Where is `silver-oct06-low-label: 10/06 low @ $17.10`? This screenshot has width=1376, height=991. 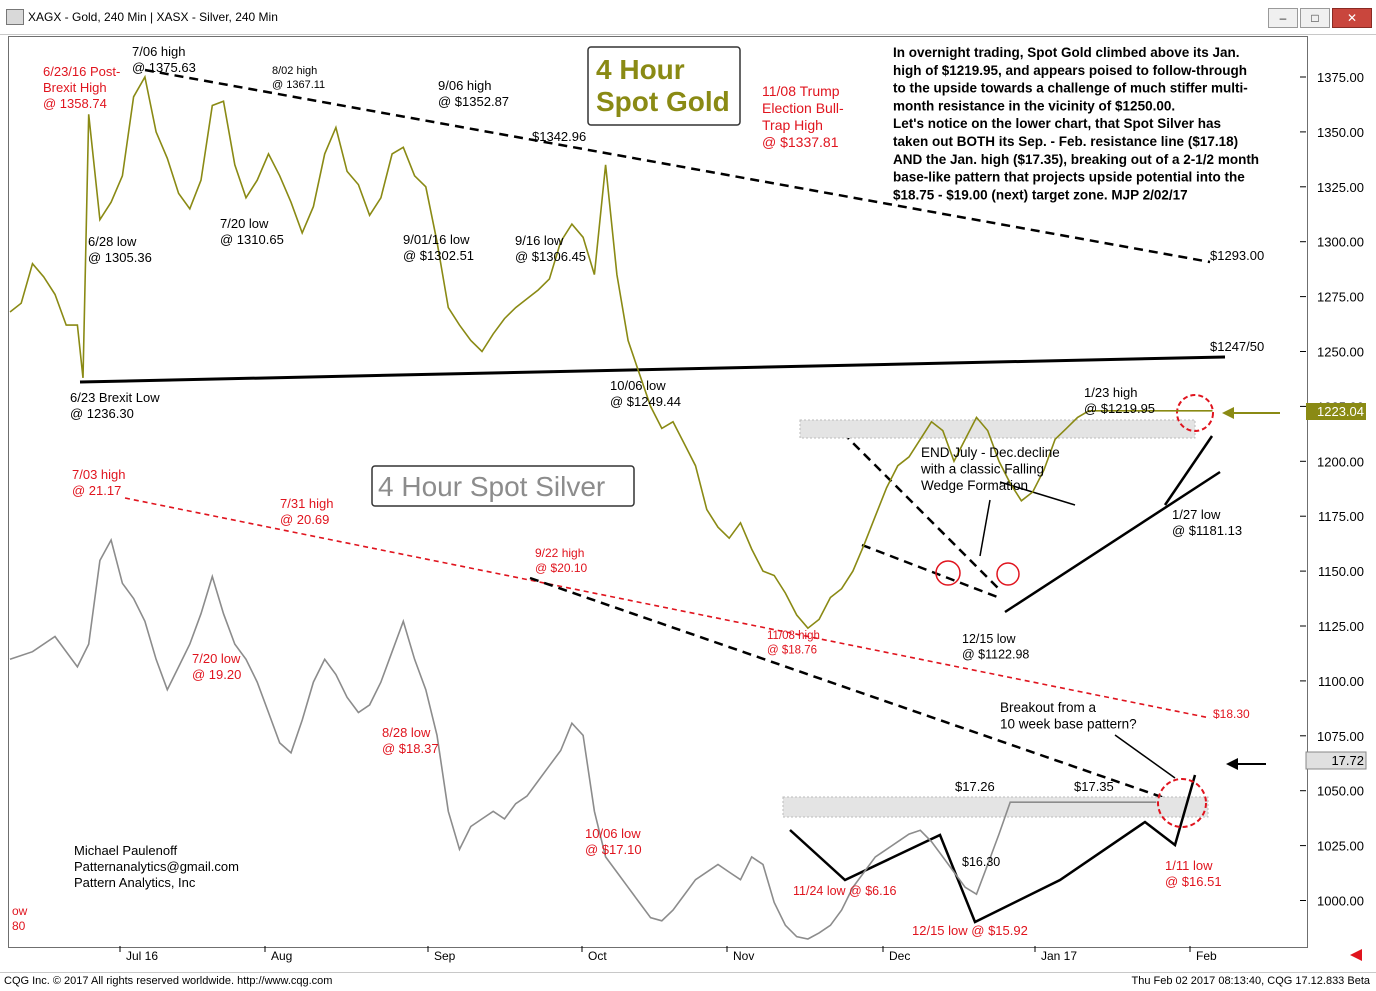
silver-oct06-low-label: 10/06 low @ $17.10 is located at coordinates (613, 841).